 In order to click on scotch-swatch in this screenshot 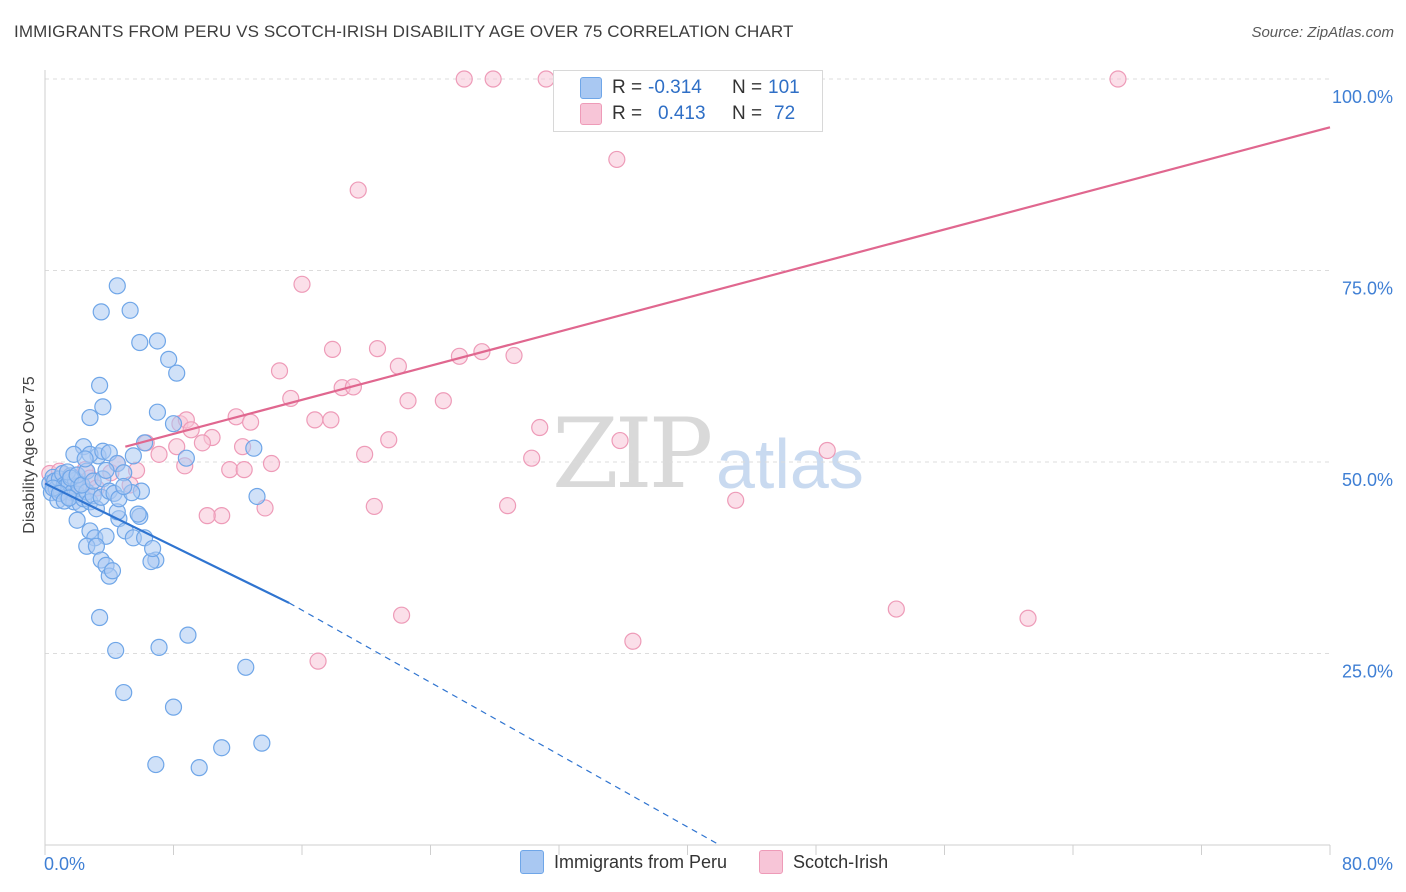, I will do `click(591, 114)`.